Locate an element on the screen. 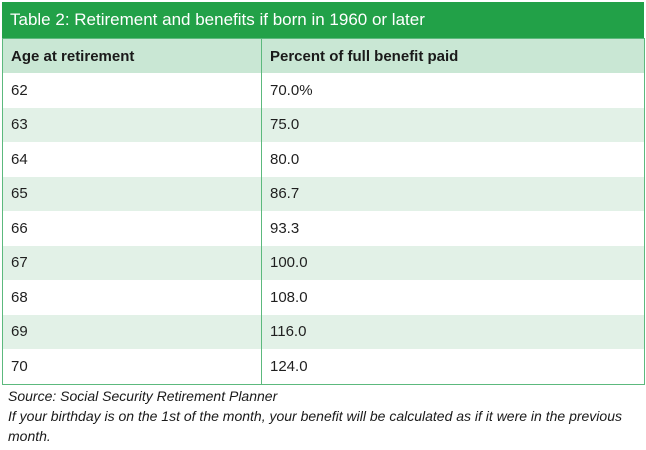 The image size is (646, 450). cell-percent: 93.3 is located at coordinates (453, 228).